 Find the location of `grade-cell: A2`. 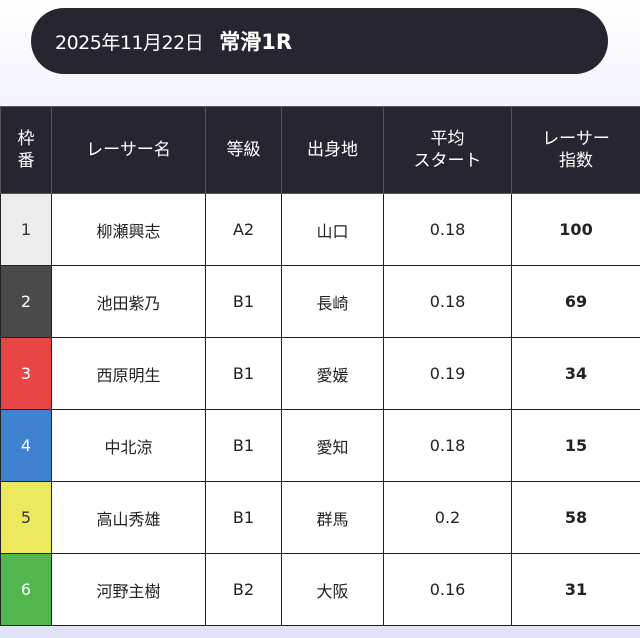

grade-cell: A2 is located at coordinates (243, 229).